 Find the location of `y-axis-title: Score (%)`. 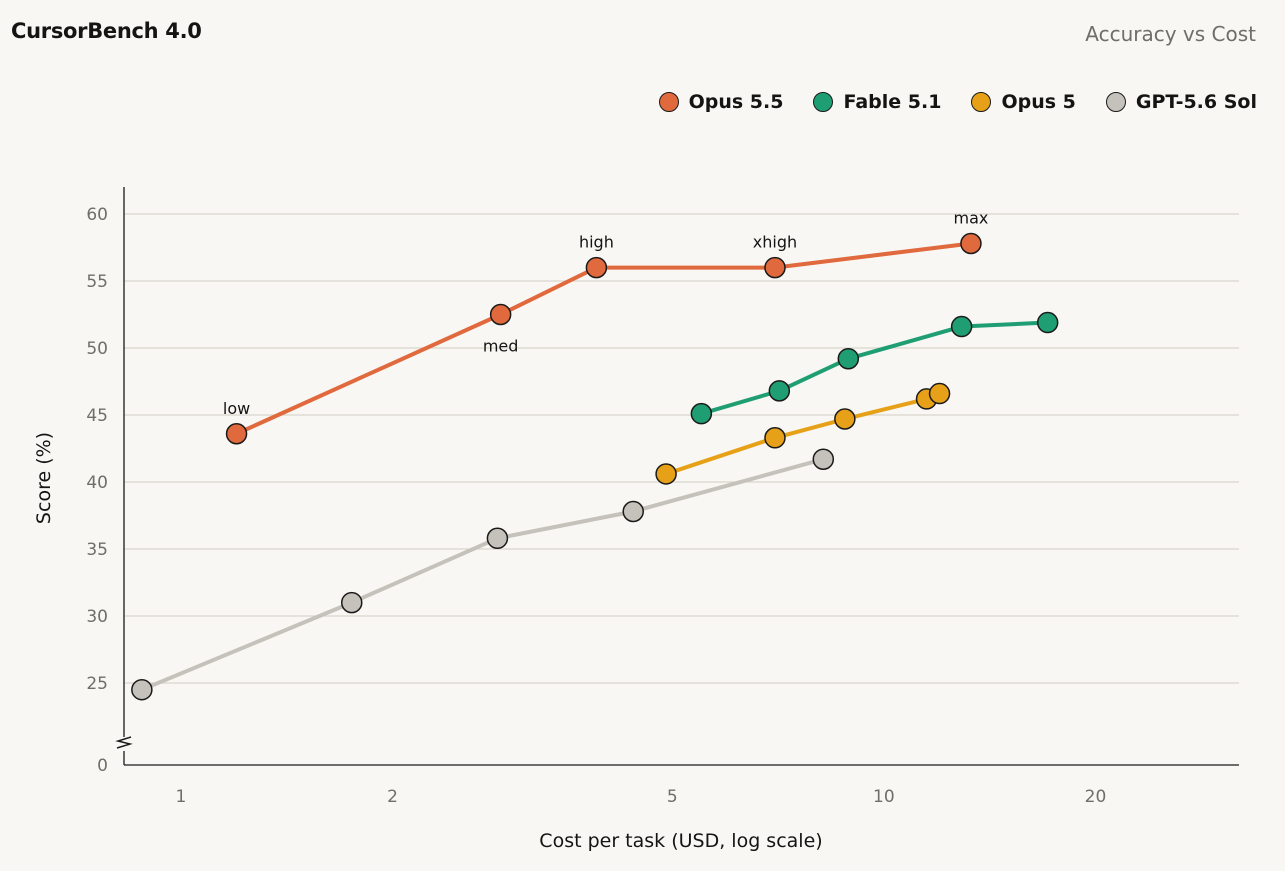

y-axis-title: Score (%) is located at coordinates (44, 478).